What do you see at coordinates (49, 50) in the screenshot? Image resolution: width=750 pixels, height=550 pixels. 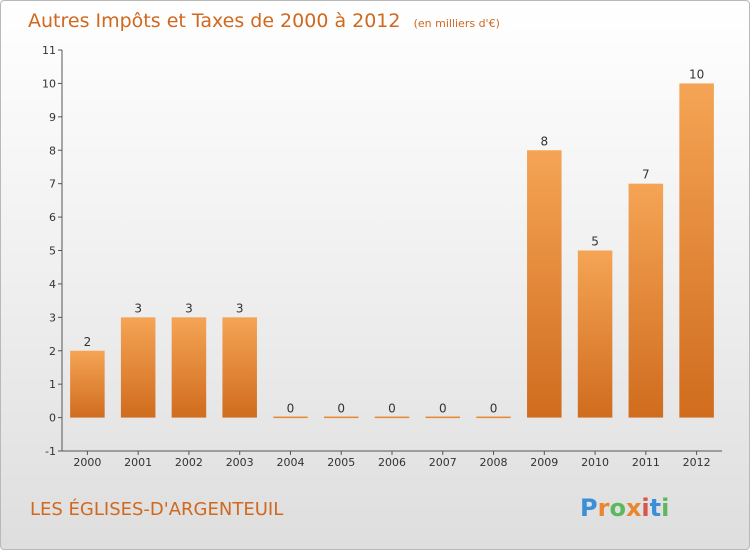 I see `y-tick-label: 11` at bounding box center [49, 50].